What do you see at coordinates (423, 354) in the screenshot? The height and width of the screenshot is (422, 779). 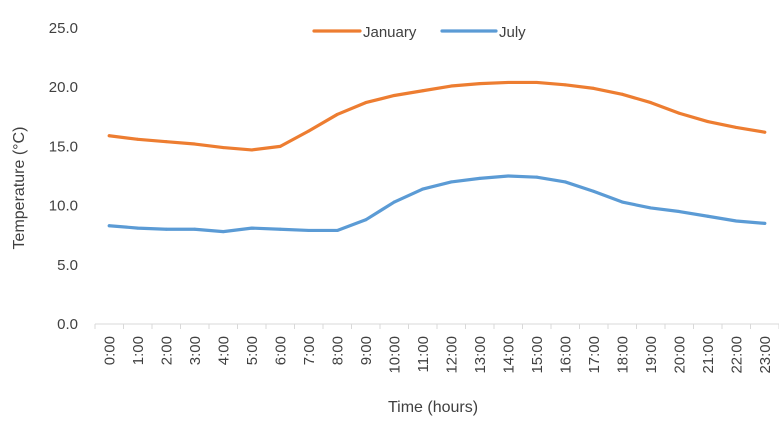 I see `x-tick-label: 11:00` at bounding box center [423, 354].